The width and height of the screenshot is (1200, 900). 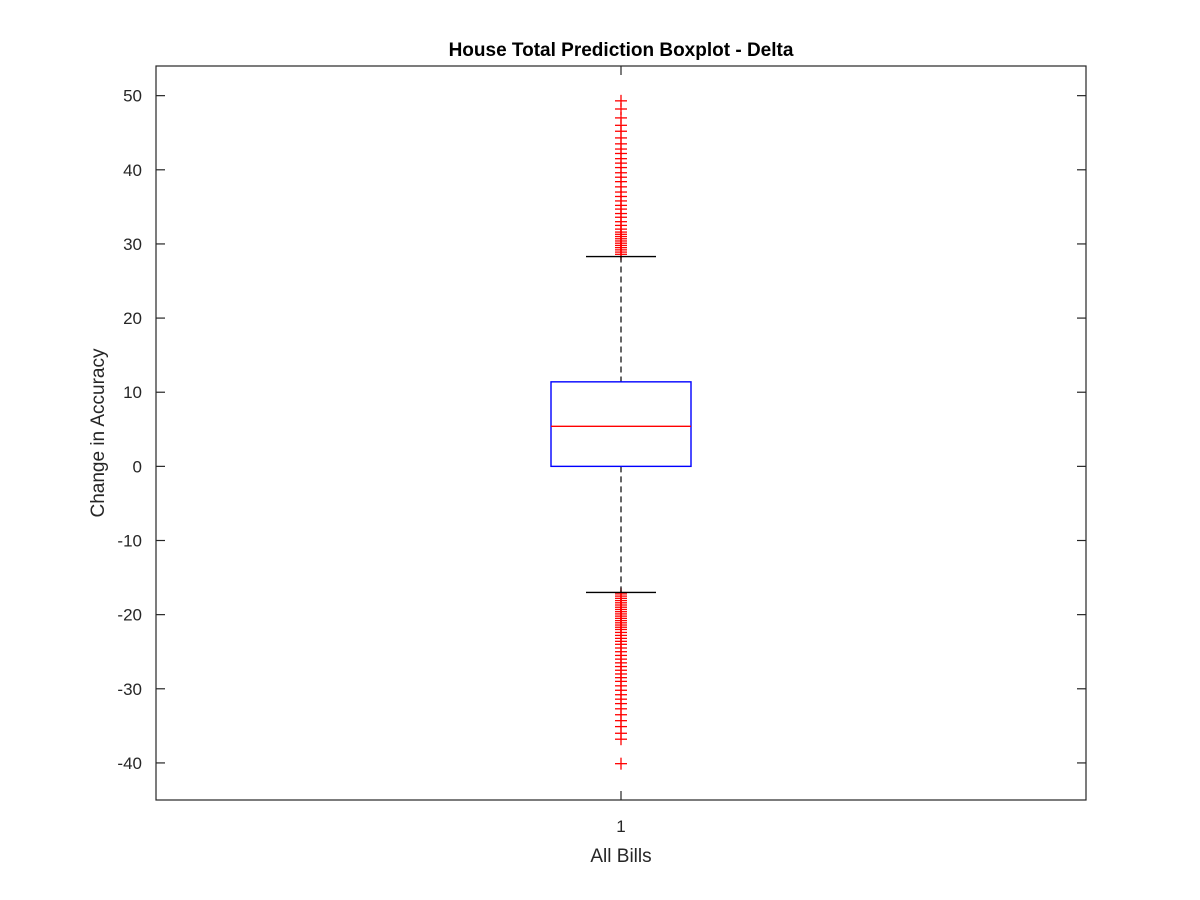 I want to click on y-tick-label: 40, so click(x=132, y=170).